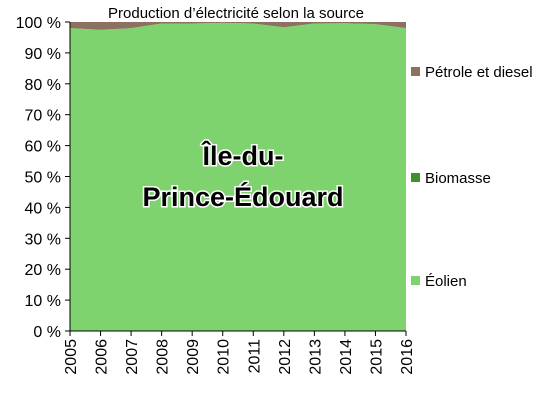 This screenshot has width=548, height=401. I want to click on province-label: Île-du- Prince-Édouard, so click(243, 176).